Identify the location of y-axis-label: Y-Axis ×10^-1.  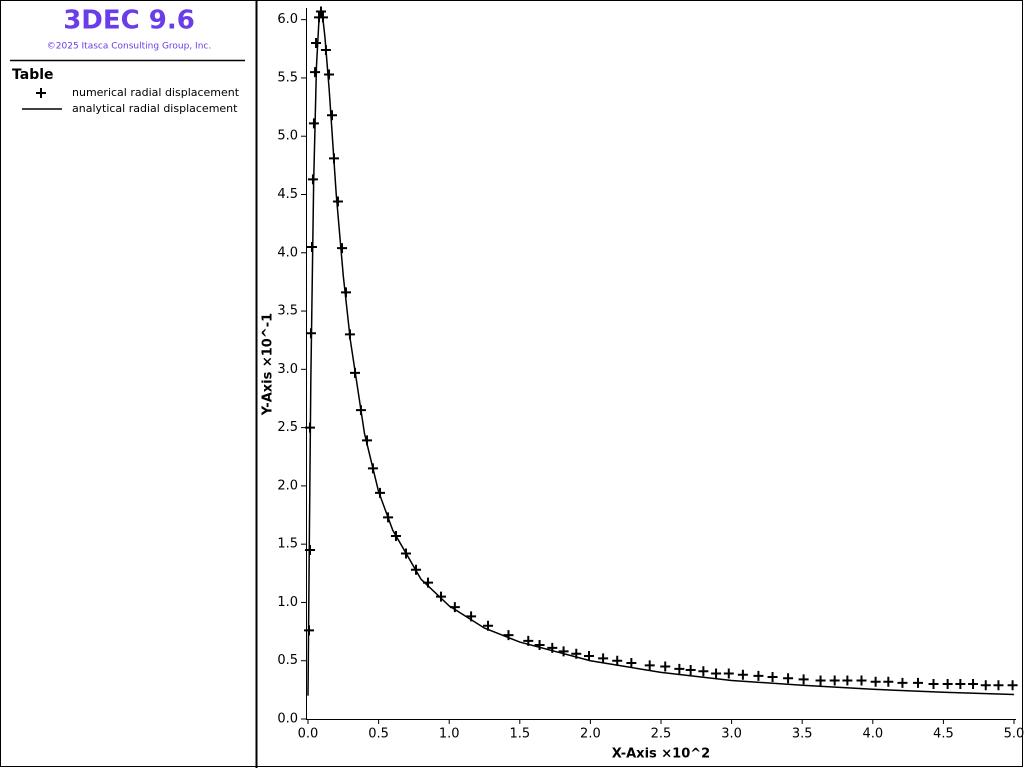
(268, 364).